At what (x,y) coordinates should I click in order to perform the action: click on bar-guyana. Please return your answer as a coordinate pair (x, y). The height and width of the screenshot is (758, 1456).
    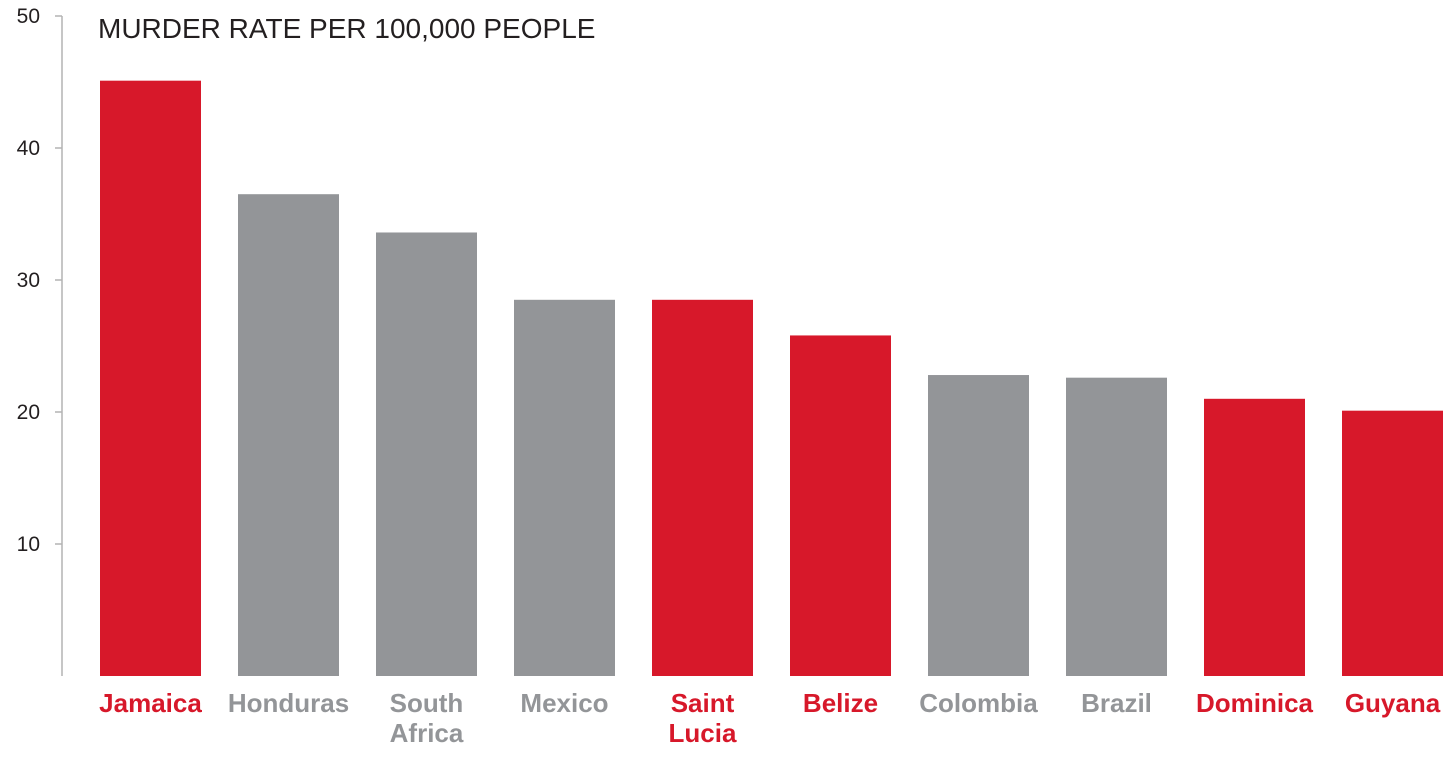
    Looking at the image, I should click on (1392, 543).